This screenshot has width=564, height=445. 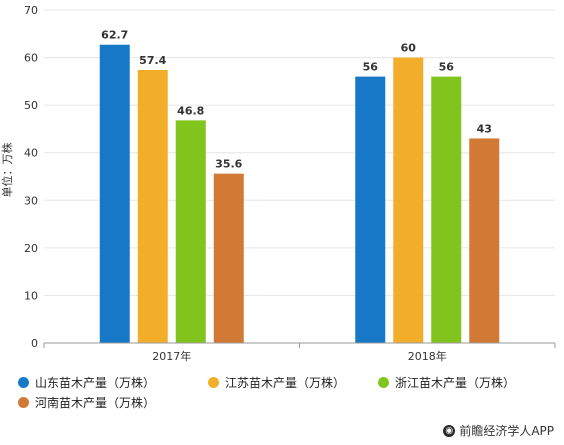 I want to click on data-label: 35.6, so click(x=228, y=164).